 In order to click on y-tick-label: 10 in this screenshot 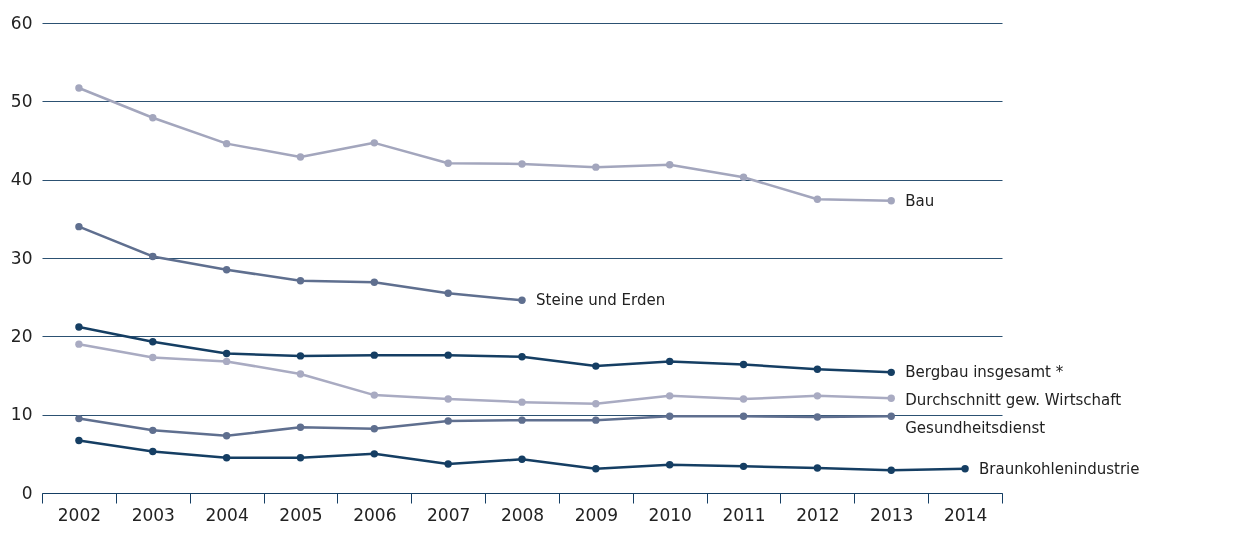, I will do `click(21, 414)`.